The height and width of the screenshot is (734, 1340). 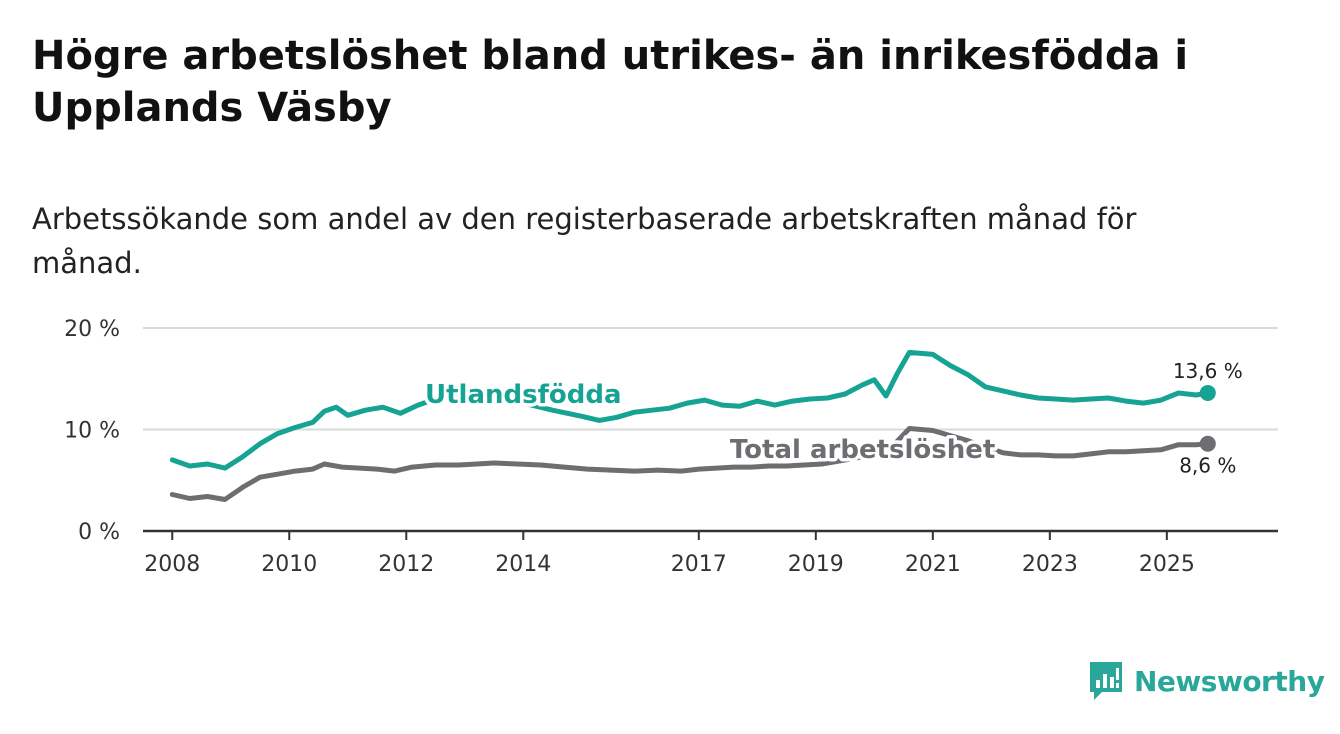 I want to click on x-tick-label: 2017, so click(x=699, y=564).